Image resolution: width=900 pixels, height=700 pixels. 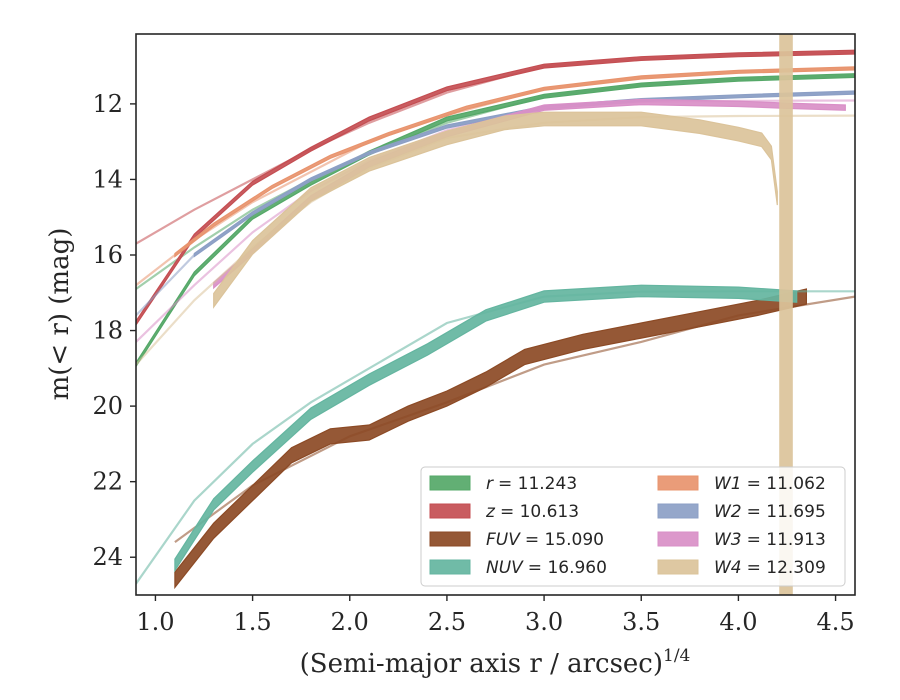 I want to click on x-axis: 1.0 1.5 2.0 2.5 3.0 3.5 4.0 4.5, so click(x=495, y=615).